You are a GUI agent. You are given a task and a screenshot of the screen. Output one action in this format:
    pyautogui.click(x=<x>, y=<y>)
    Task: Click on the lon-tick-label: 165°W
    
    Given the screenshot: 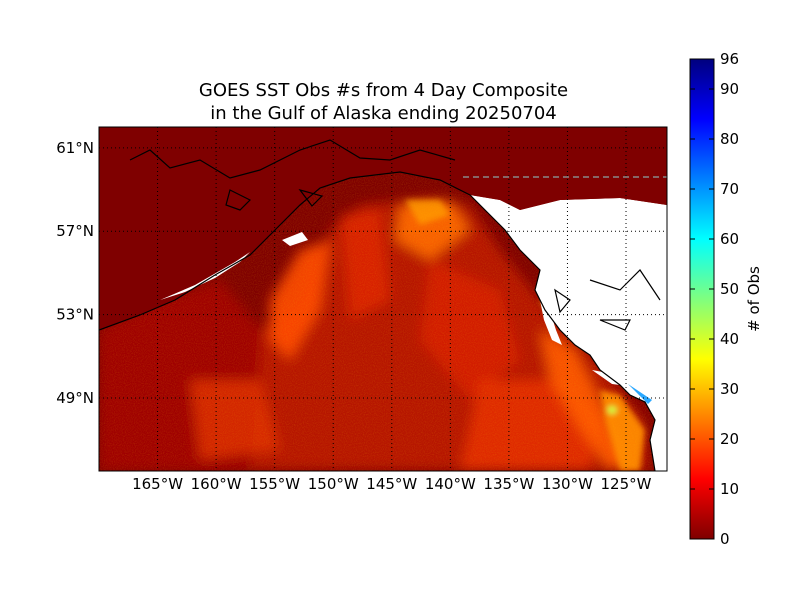 What is the action you would take?
    pyautogui.click(x=157, y=484)
    